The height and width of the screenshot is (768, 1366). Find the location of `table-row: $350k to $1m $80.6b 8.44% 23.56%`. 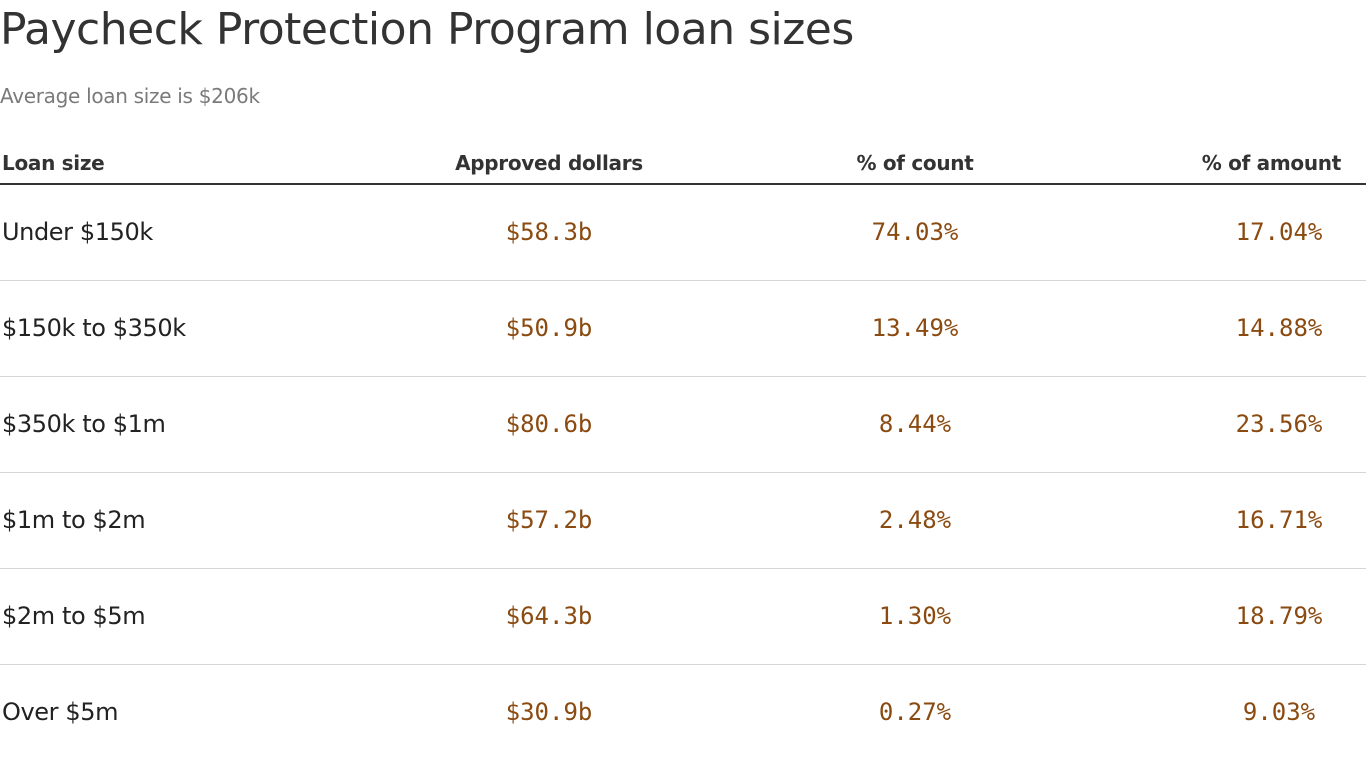

table-row: $350k to $1m $80.6b 8.44% 23.56% is located at coordinates (683, 424).